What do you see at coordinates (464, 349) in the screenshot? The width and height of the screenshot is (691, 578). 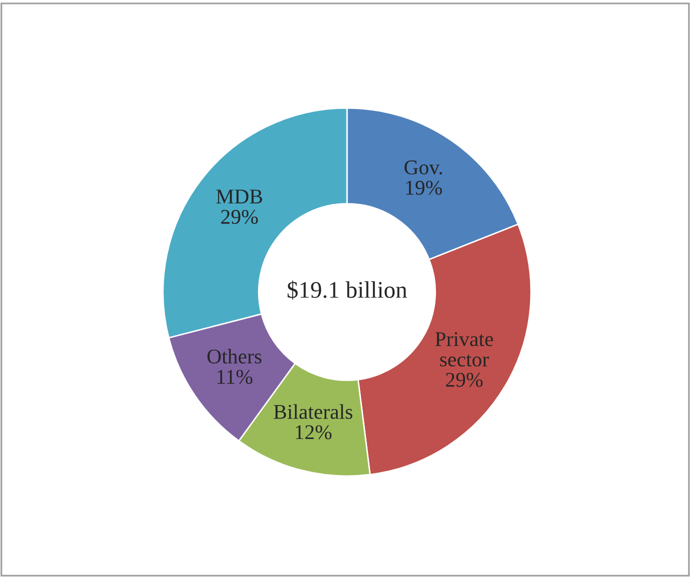 I see `slice-label: Private sector` at bounding box center [464, 349].